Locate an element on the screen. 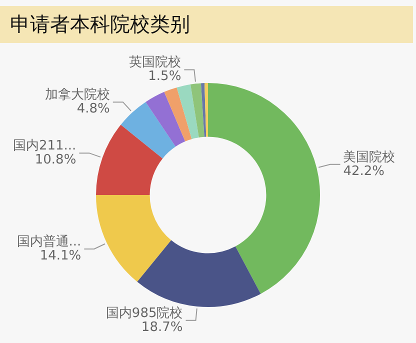 Image resolution: width=416 pixels, height=343 pixels. data-label: 4.8% is located at coordinates (93, 108).